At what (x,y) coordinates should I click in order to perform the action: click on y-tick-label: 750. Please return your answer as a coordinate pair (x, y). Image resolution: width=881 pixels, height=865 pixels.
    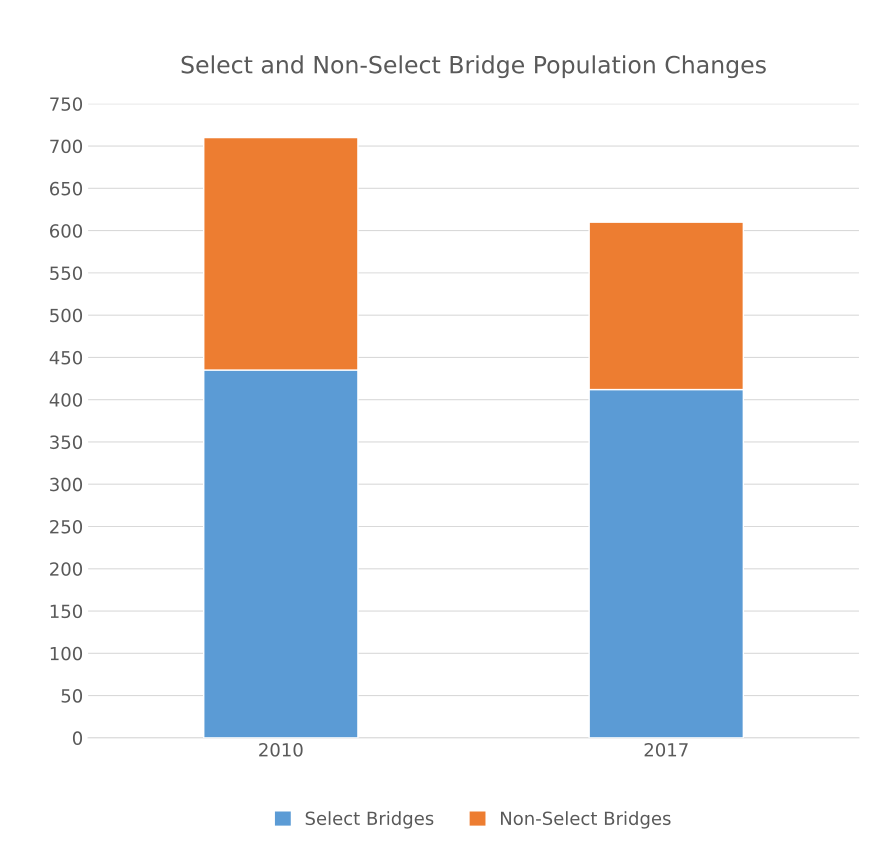
    Looking at the image, I should click on (66, 104).